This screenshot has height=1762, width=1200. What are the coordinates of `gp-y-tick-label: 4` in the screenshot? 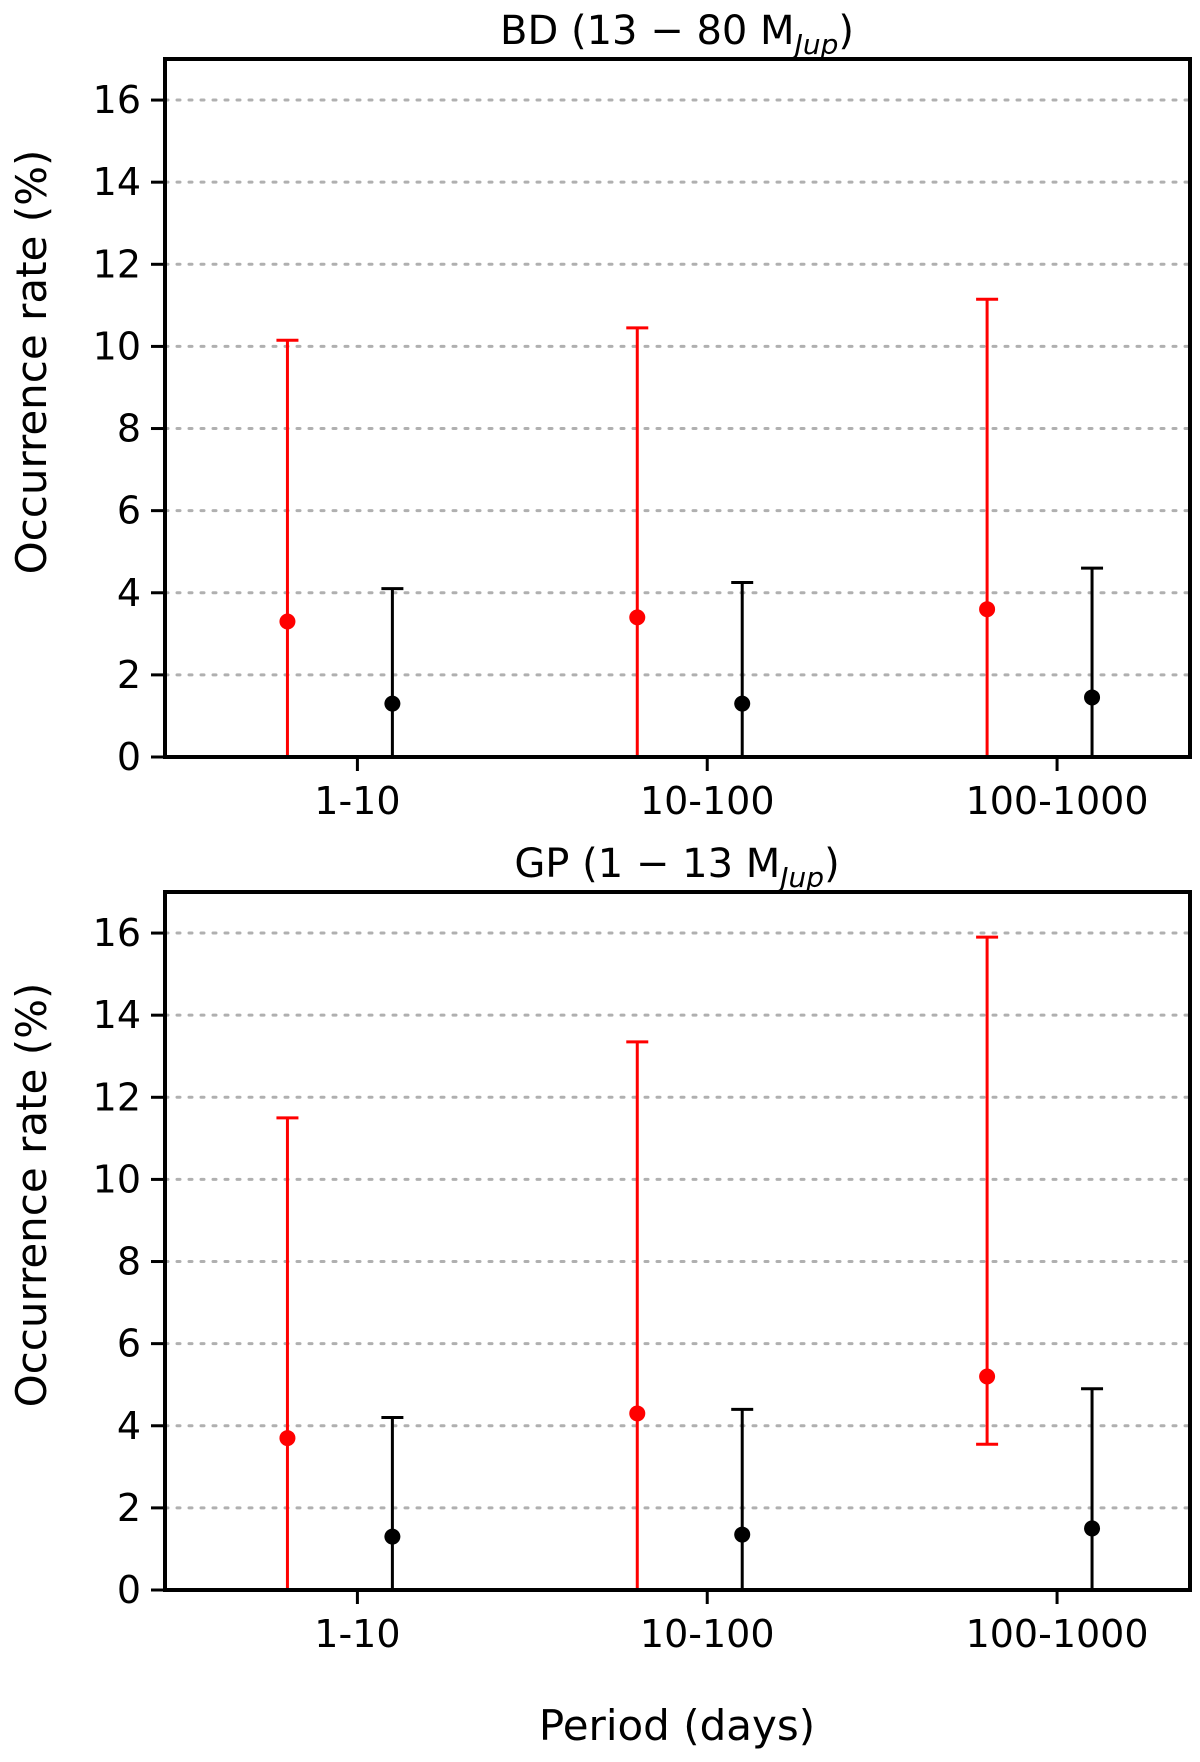 It's located at (129, 1426).